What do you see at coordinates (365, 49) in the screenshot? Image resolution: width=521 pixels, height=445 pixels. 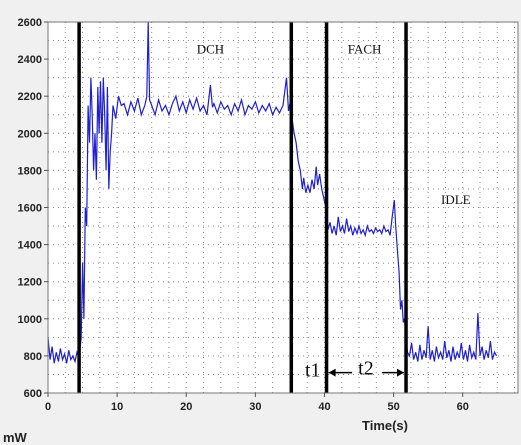 I see `state-label-fach: FACH` at bounding box center [365, 49].